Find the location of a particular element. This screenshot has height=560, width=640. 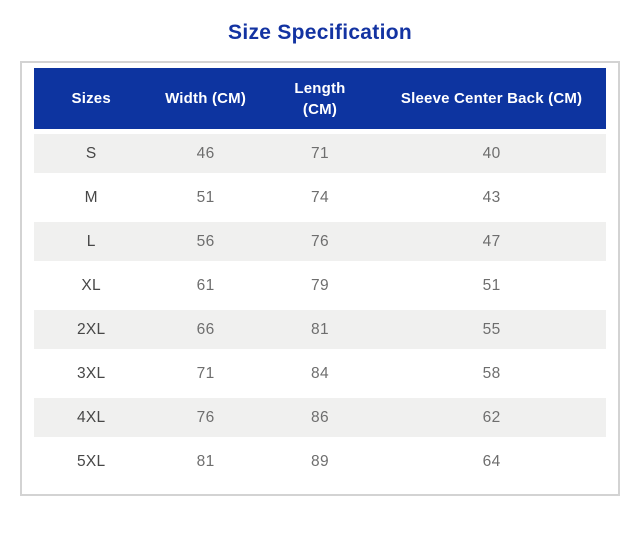

size-cell: M is located at coordinates (91, 197).